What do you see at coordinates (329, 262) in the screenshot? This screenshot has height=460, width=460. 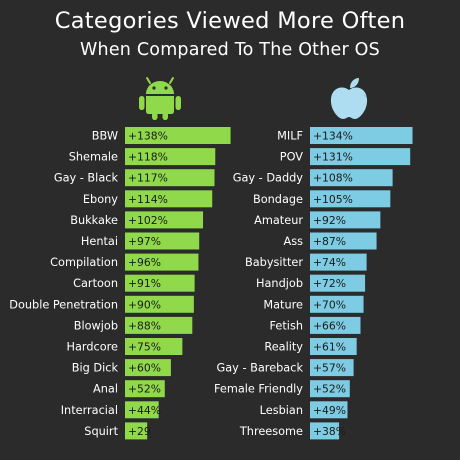 I see `apple-value-label-7: +74%` at bounding box center [329, 262].